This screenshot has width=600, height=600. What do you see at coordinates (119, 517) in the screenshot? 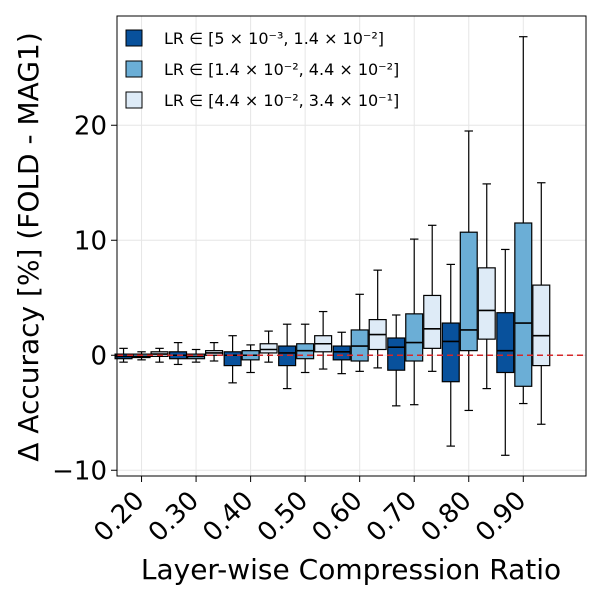
I see `x-tick-label: 0.20` at bounding box center [119, 517].